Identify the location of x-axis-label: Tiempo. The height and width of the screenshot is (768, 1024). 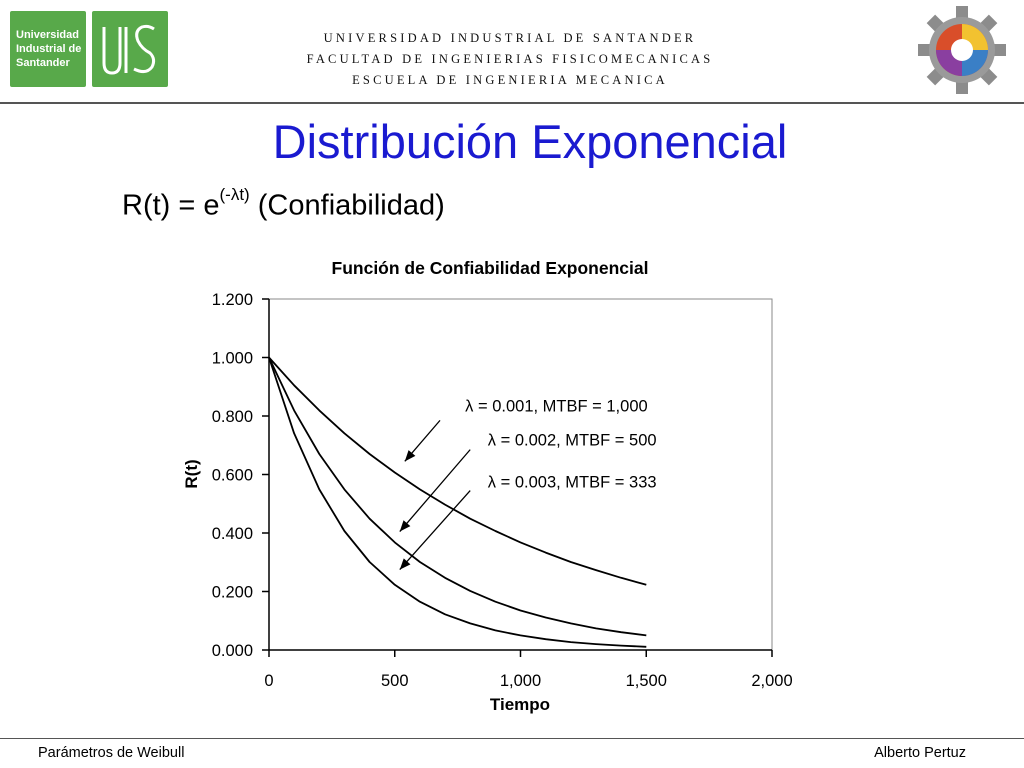
(520, 704).